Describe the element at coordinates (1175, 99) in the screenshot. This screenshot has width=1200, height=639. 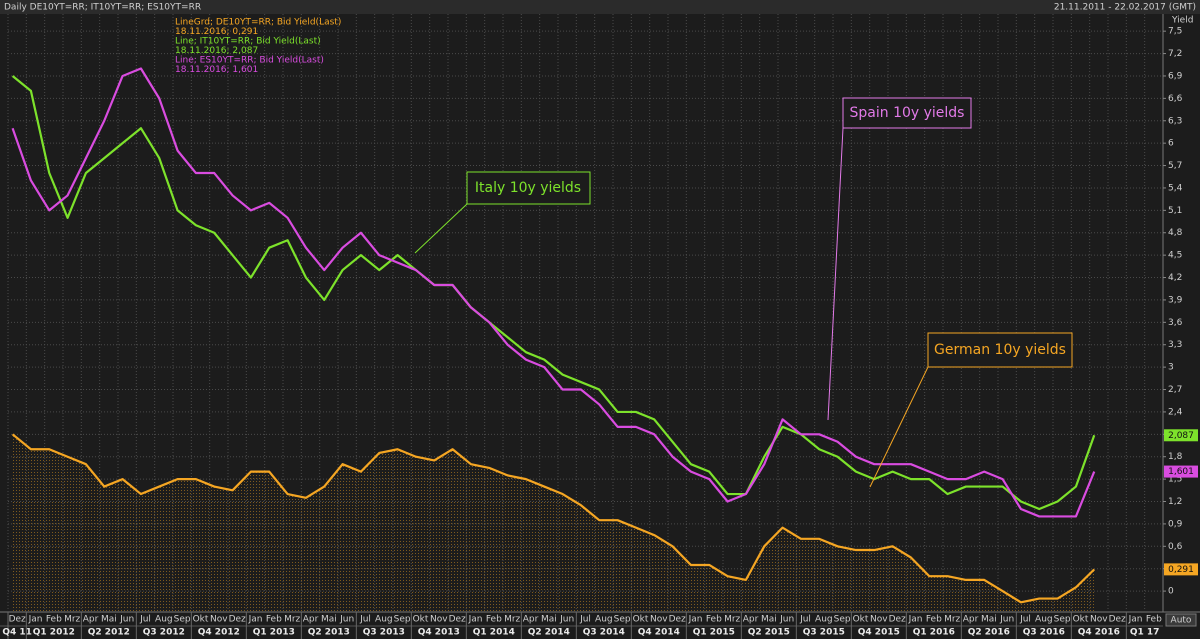
I see `y-tick-label: 6,6` at that location.